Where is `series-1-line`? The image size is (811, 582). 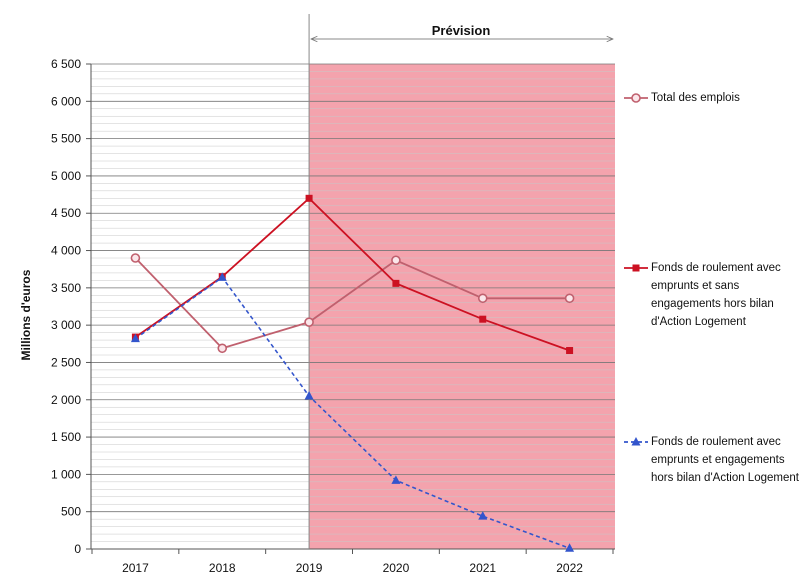
series-1-line is located at coordinates (352, 303).